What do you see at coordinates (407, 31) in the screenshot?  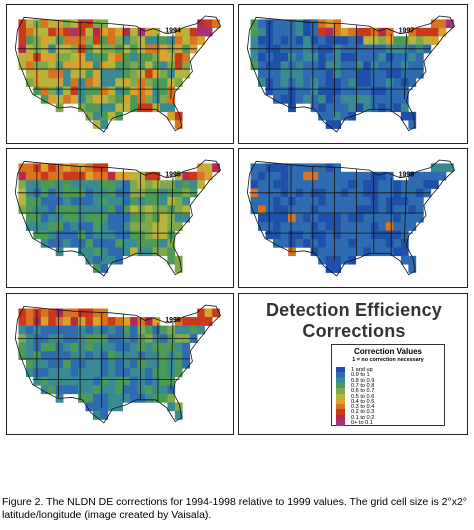 I see `map-year-label: 1997` at bounding box center [407, 31].